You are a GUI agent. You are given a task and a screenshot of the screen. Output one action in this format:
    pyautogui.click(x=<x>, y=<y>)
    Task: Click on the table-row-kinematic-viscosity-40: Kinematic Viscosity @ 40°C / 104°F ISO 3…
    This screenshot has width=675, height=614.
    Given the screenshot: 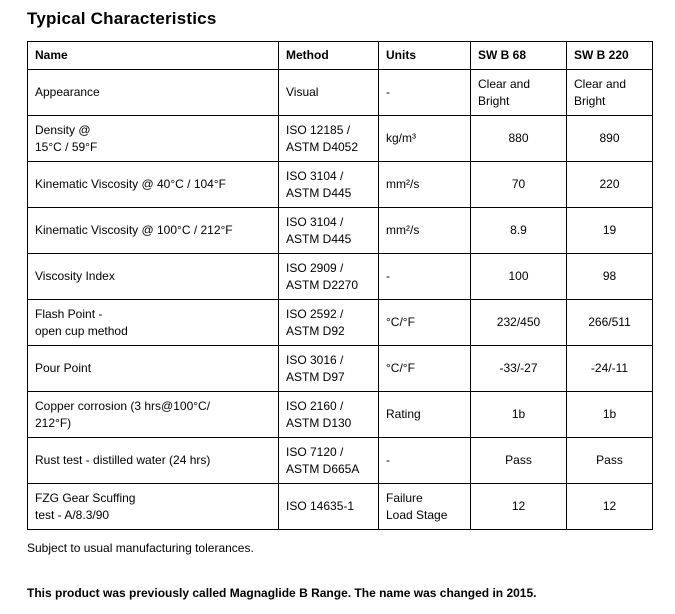 What is the action you would take?
    pyautogui.click(x=340, y=184)
    